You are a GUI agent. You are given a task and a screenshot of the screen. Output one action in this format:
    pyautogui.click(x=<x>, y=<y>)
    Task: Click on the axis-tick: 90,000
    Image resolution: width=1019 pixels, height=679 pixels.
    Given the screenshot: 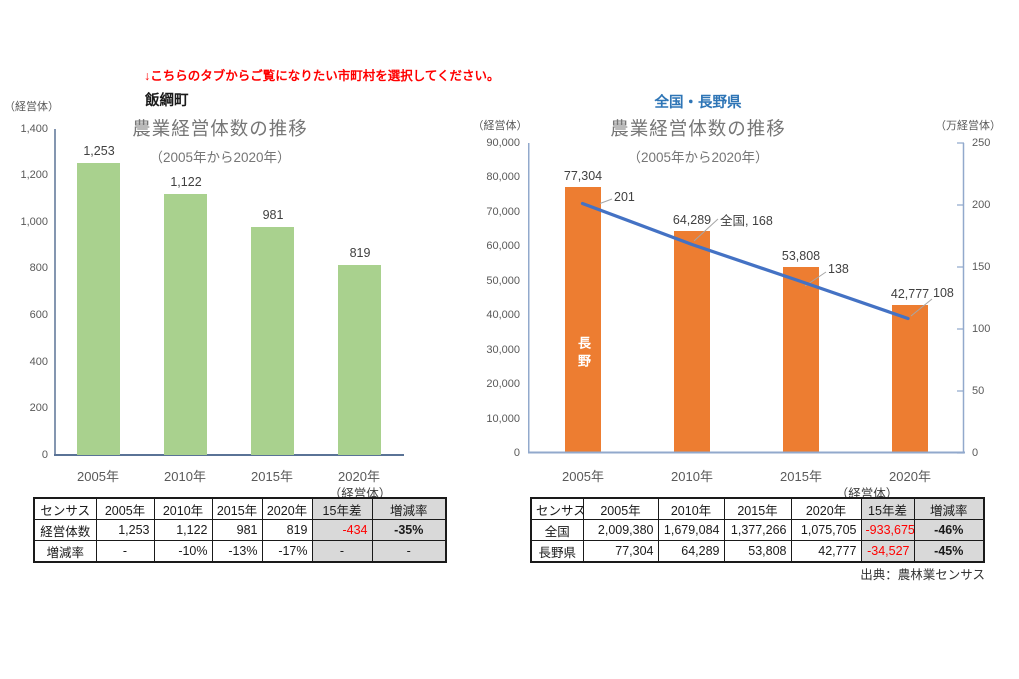 What is the action you would take?
    pyautogui.click(x=503, y=143)
    